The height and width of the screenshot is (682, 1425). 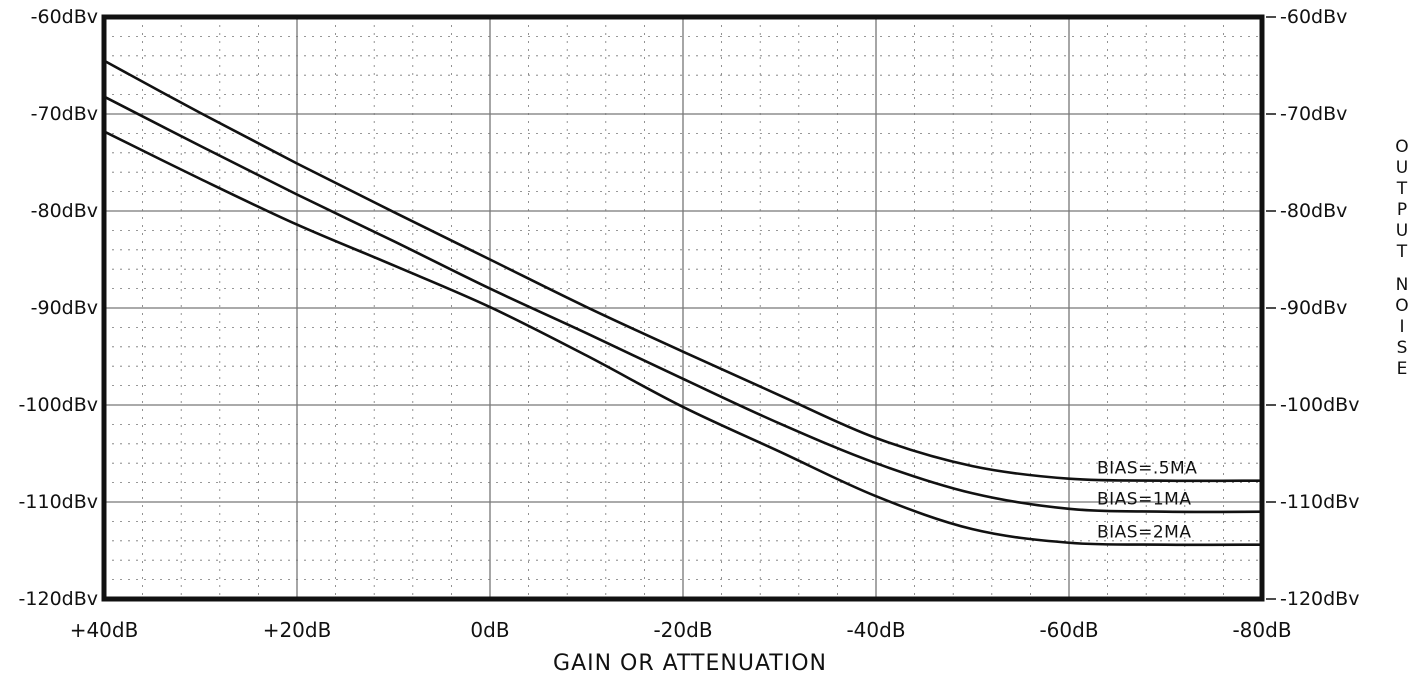 I want to click on x-tick-label: 0dB, so click(x=489, y=630).